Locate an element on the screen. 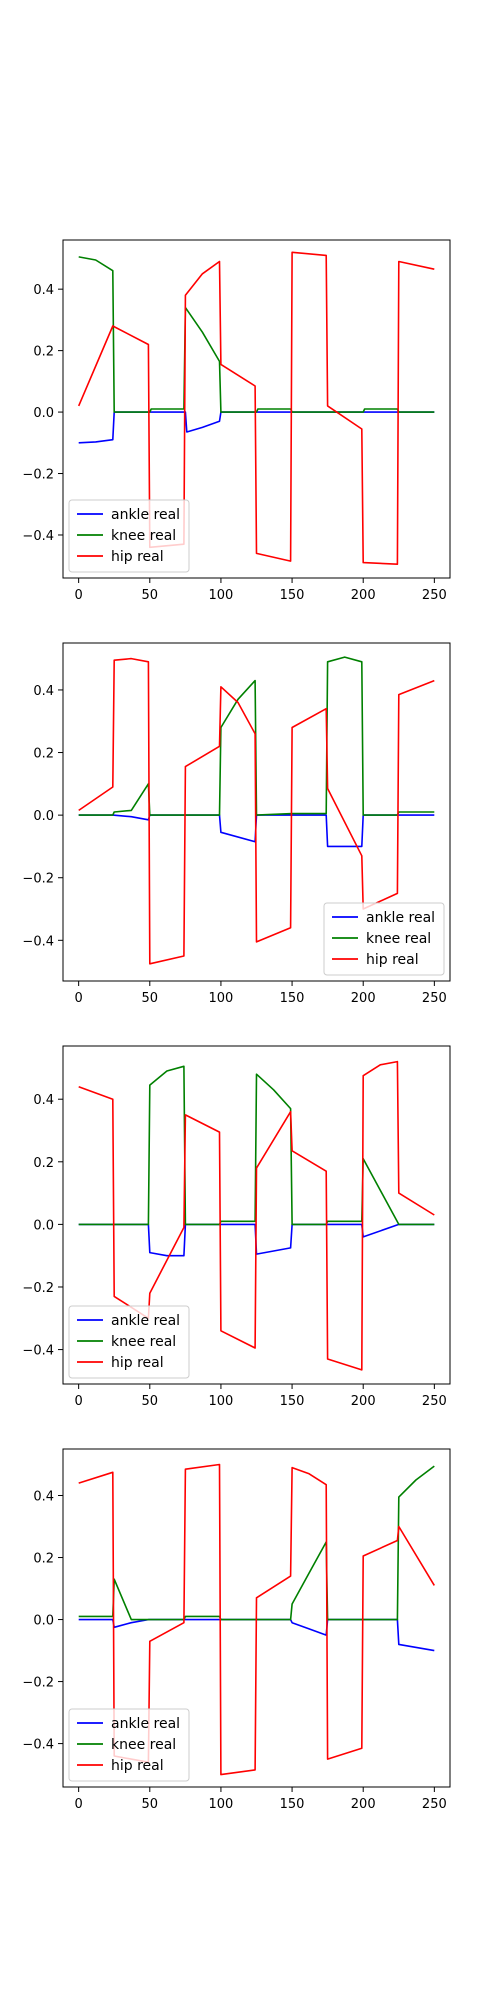  series-line-hip-real is located at coordinates (256, 811).